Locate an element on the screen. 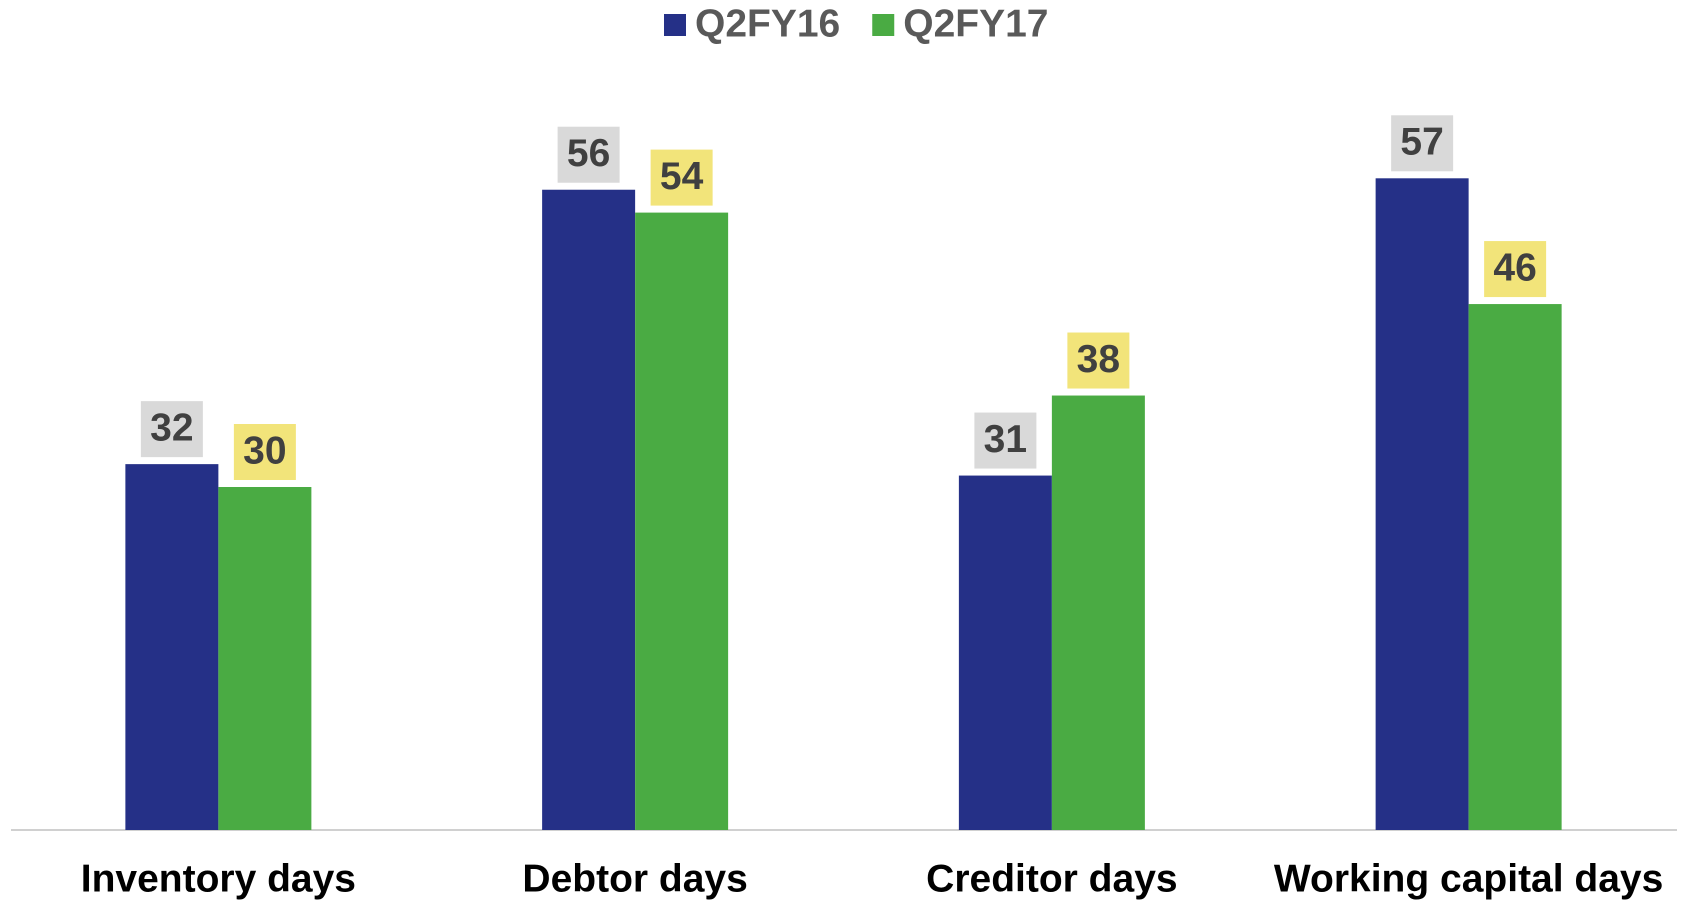  data-label: 30 is located at coordinates (264, 450).